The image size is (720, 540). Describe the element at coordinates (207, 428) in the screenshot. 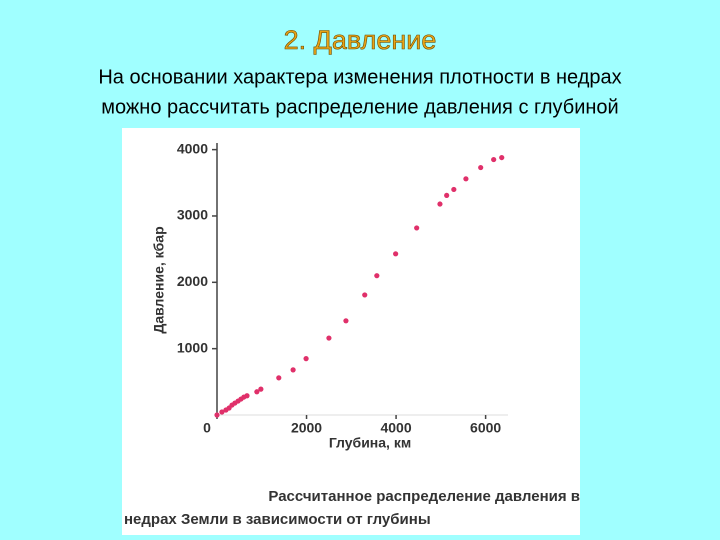

I see `x-tick-label: 0` at that location.